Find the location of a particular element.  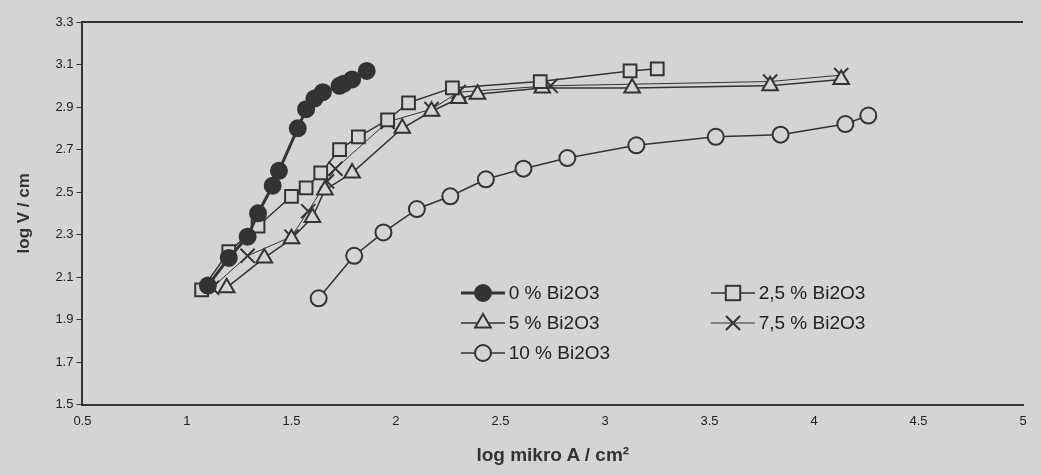

y-tick-label: 2.1 is located at coordinates (64, 276).